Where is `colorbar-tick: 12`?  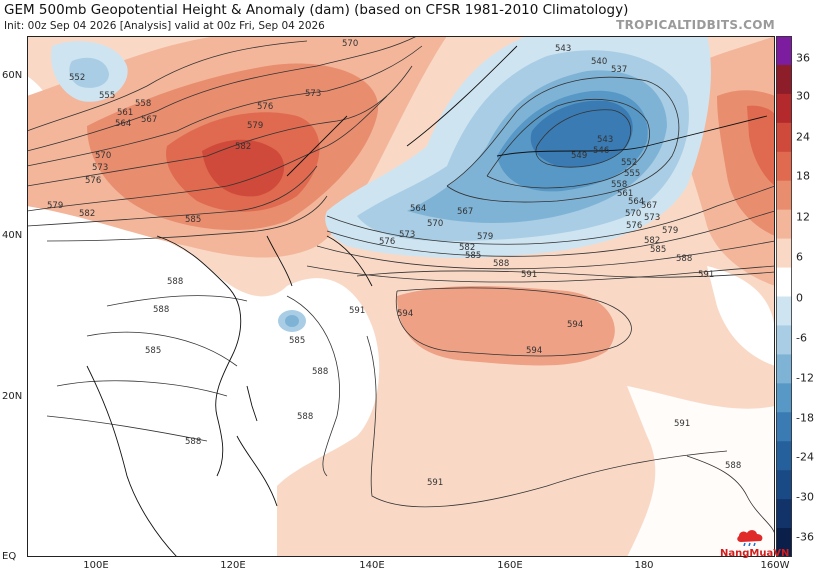 colorbar-tick: 12 is located at coordinates (803, 217).